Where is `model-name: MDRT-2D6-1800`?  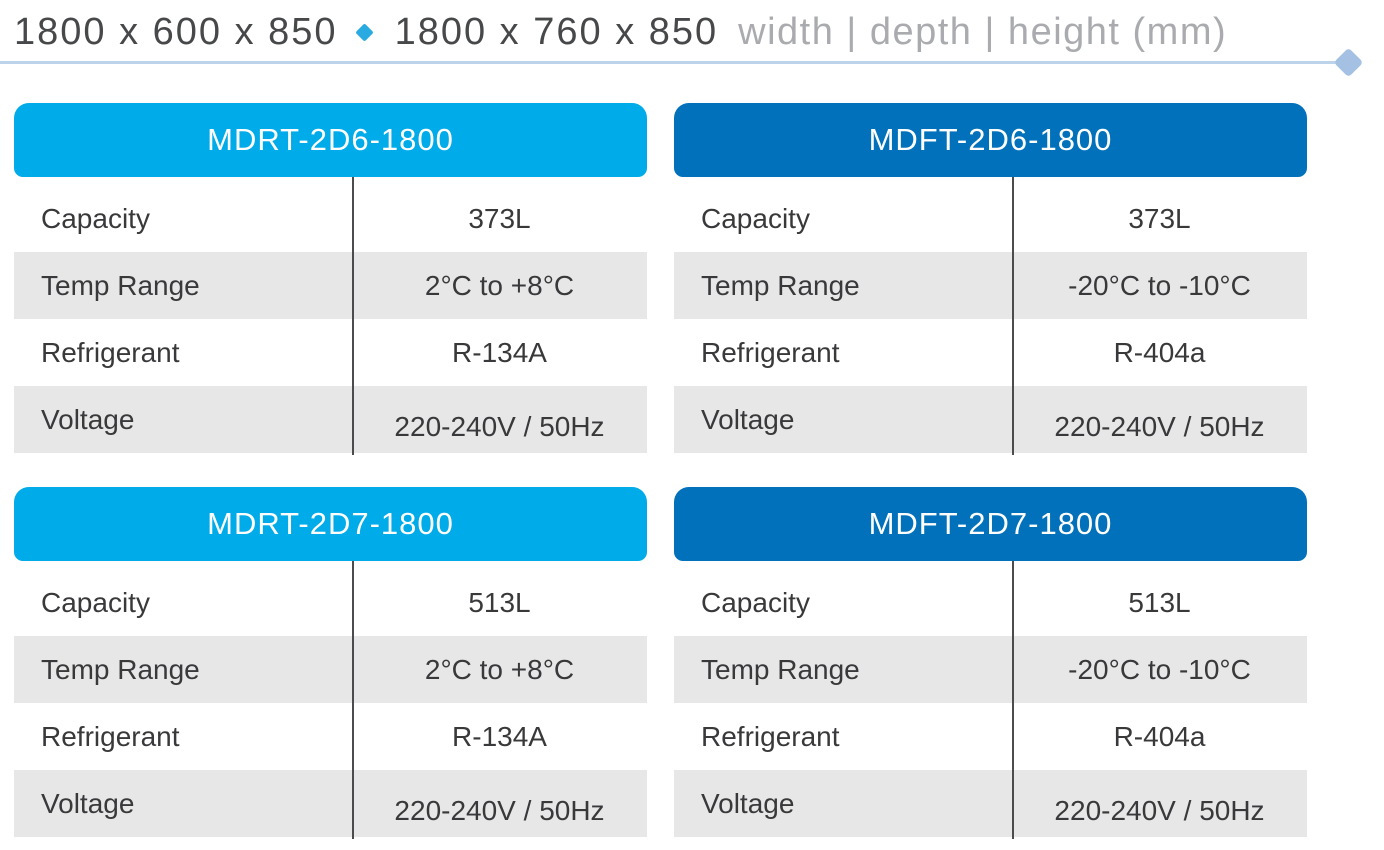 model-name: MDRT-2D6-1800 is located at coordinates (330, 139).